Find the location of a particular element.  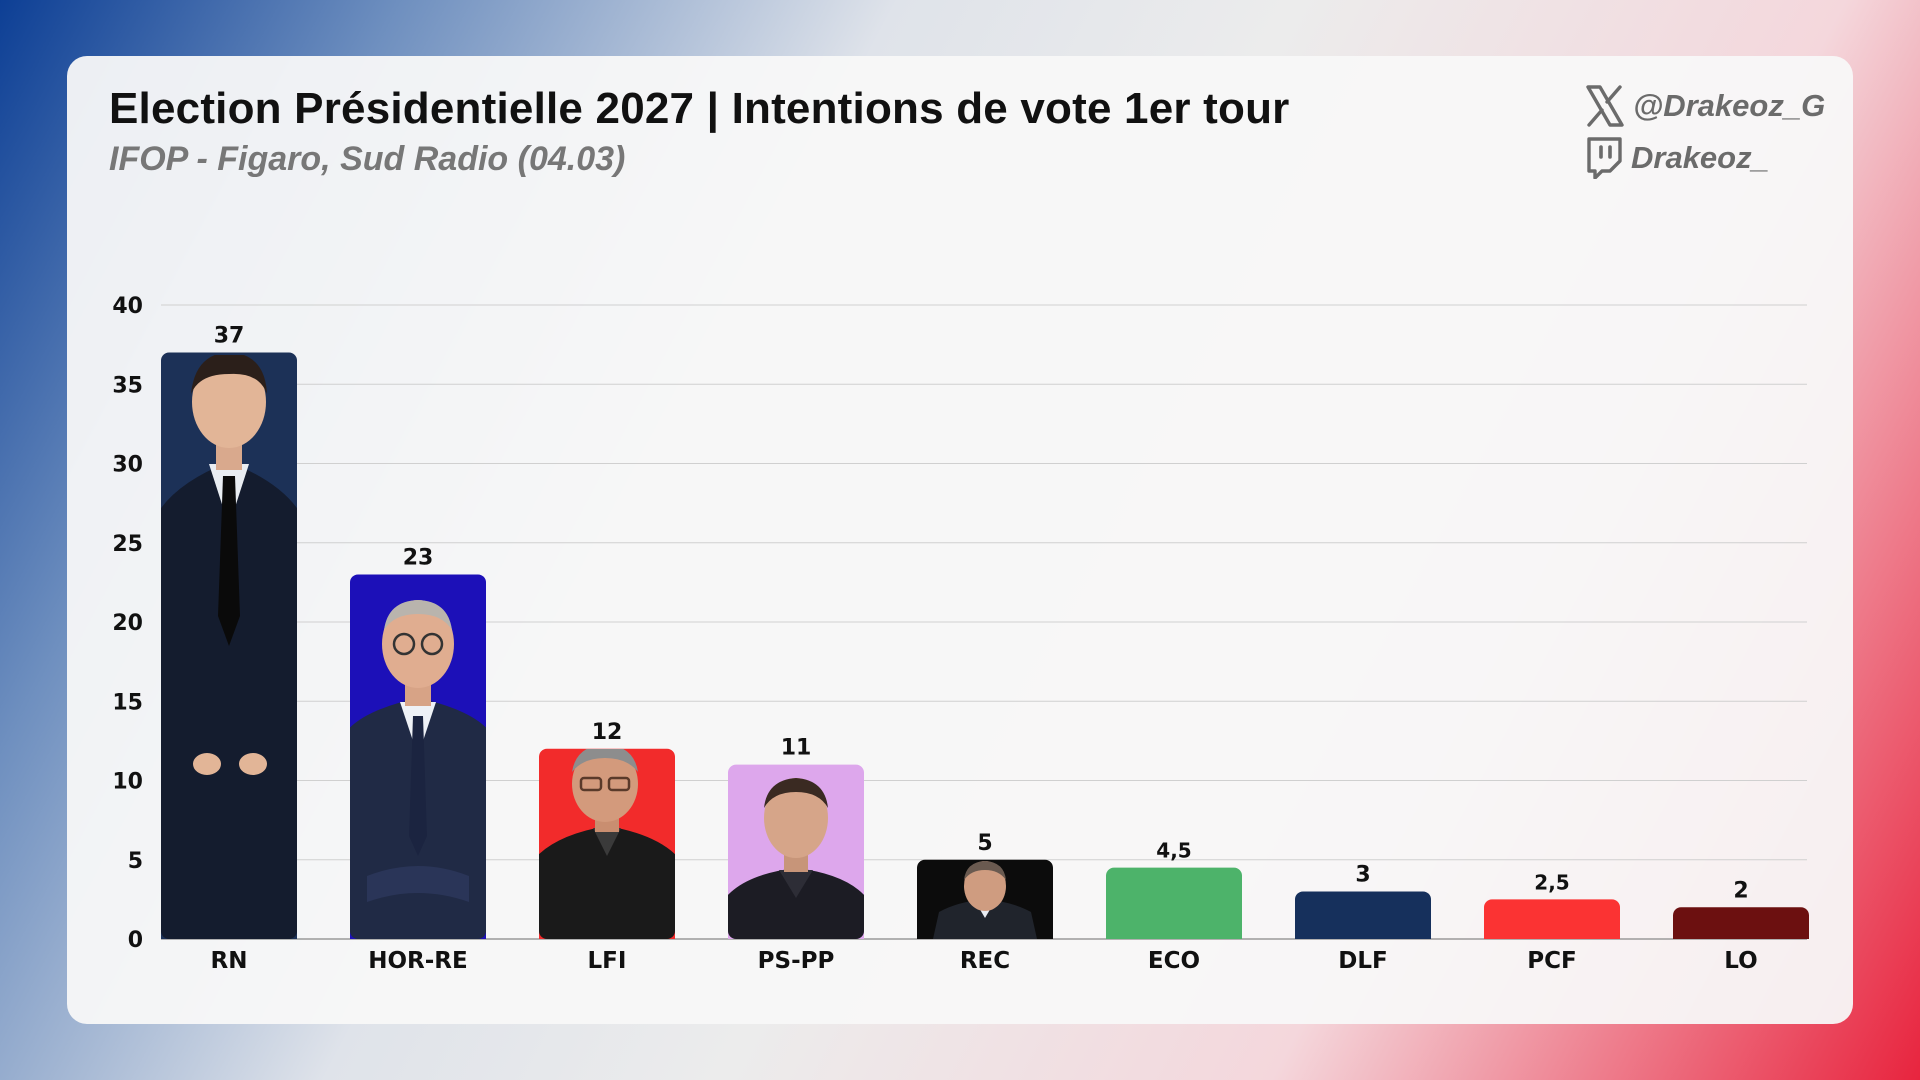

chart-subtitle: IFOP - Figaro, Sud Radio (04.03) is located at coordinates (367, 159).